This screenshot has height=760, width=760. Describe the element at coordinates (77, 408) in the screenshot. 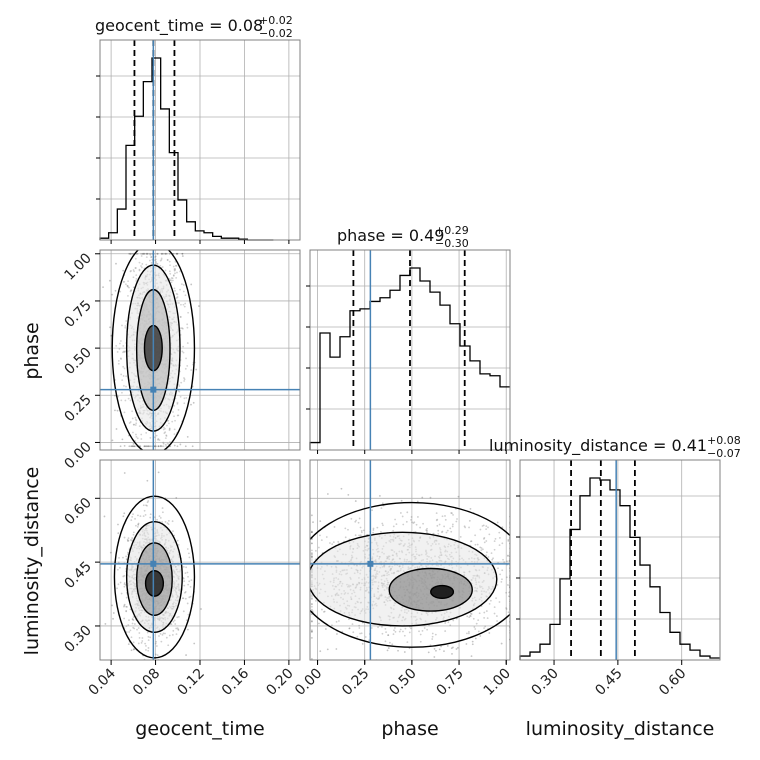

I see `tick-label-y: 0.25` at that location.